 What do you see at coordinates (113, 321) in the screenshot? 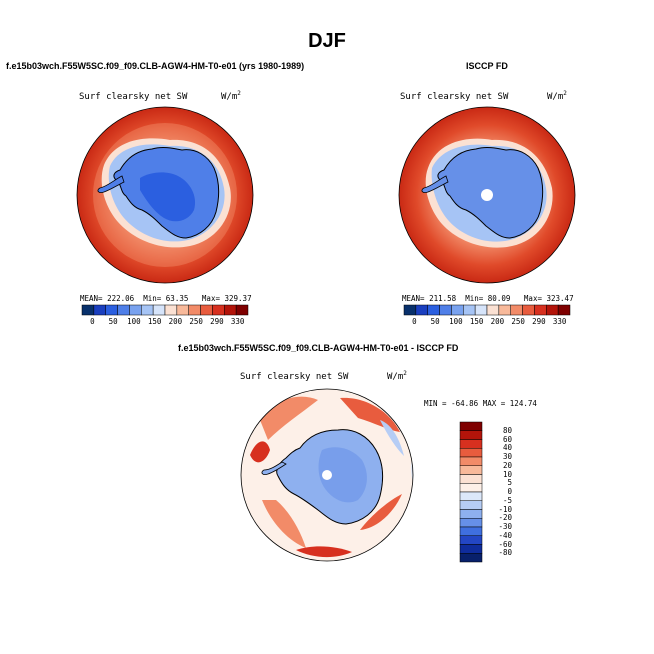
I see `panel-1-colorbar-tick-label: 50` at bounding box center [113, 321].